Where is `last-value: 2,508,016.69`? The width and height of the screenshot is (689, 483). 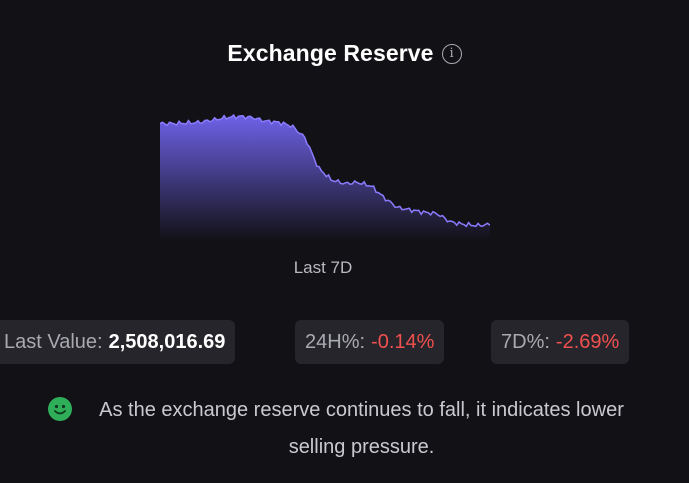
last-value: 2,508,016.69 is located at coordinates (167, 341).